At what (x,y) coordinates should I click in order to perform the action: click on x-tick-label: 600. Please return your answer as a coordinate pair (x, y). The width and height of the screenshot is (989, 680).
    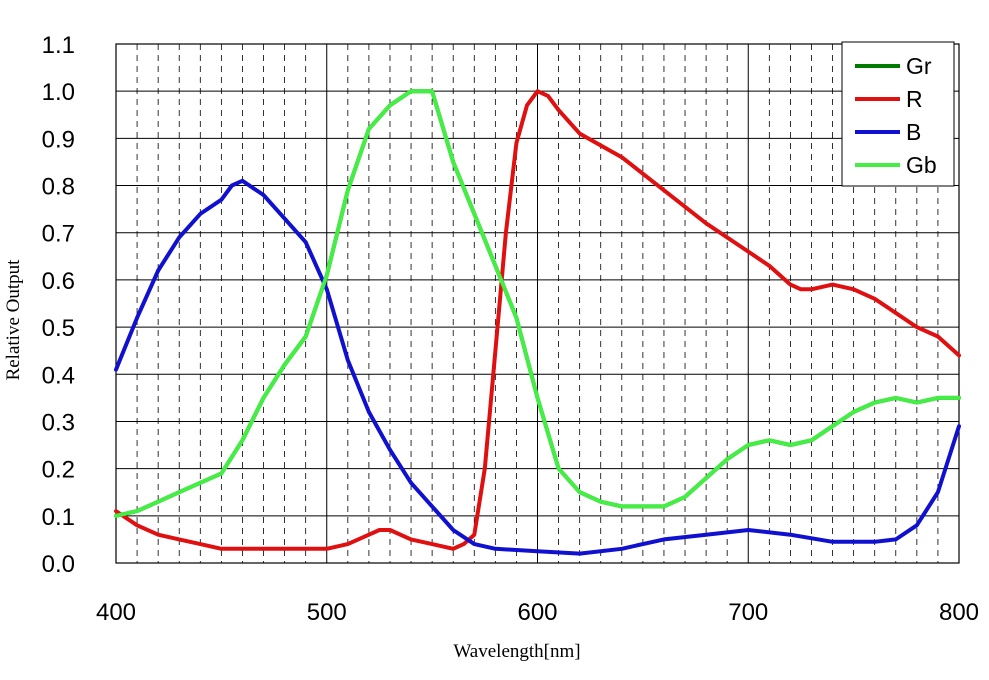
    Looking at the image, I should click on (537, 612).